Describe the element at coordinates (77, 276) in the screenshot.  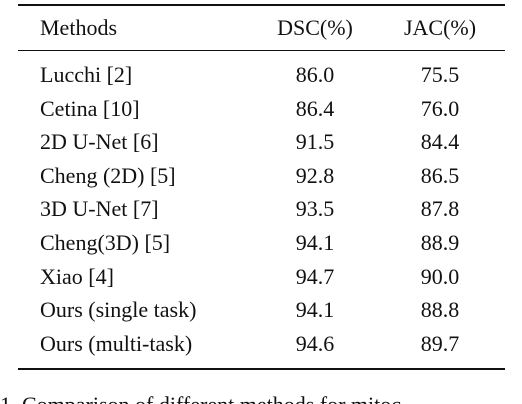
I see `method-cell: Xiao [4]` at that location.